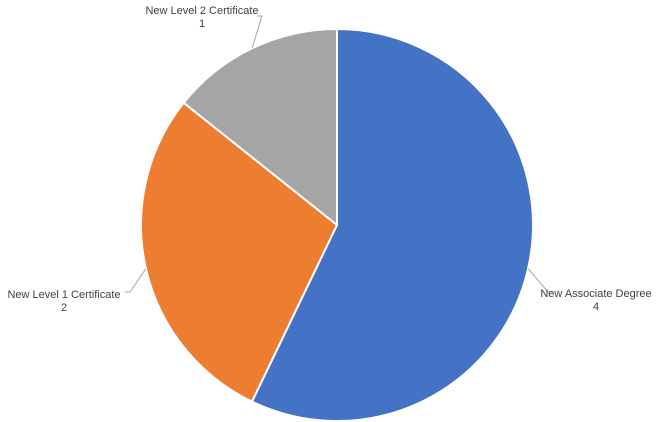 This screenshot has height=422, width=666. Describe the element at coordinates (202, 24) in the screenshot. I see `label-value-new-level-2-certificate: 1` at that location.